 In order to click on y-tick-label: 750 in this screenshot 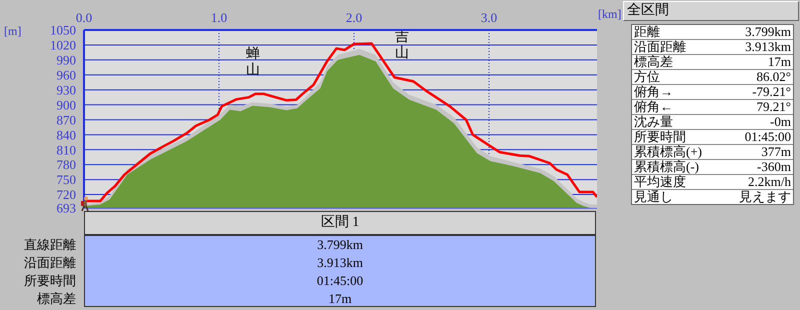, I will do `click(66, 180)`.